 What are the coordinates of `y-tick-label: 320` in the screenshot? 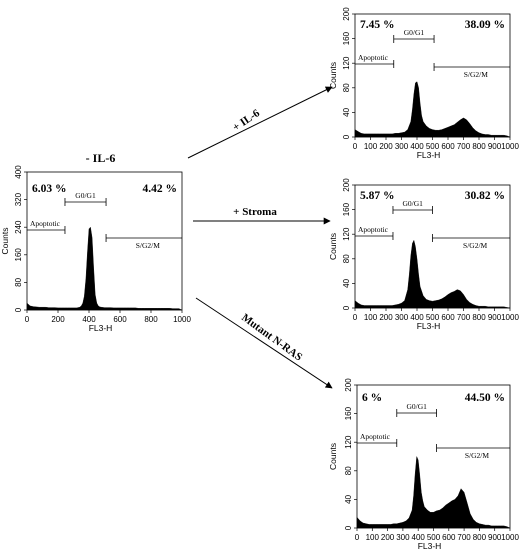 It's located at (18, 199).